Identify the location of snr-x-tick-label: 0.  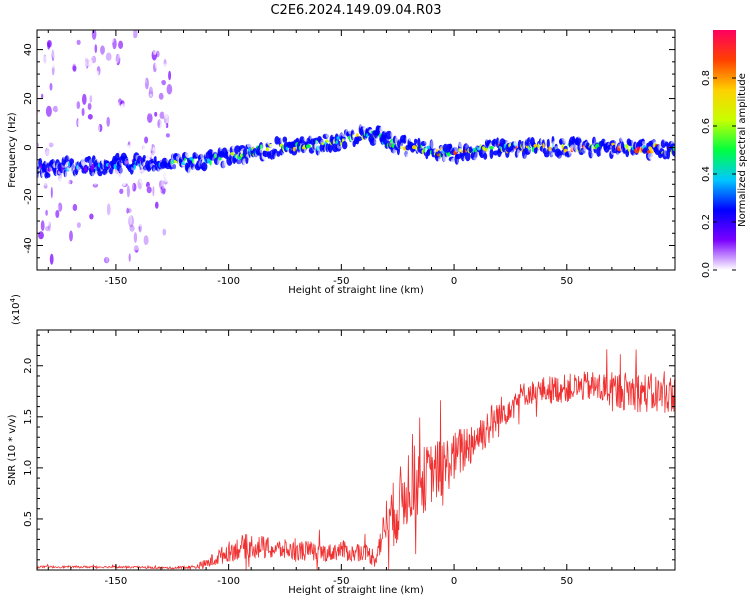
(454, 581).